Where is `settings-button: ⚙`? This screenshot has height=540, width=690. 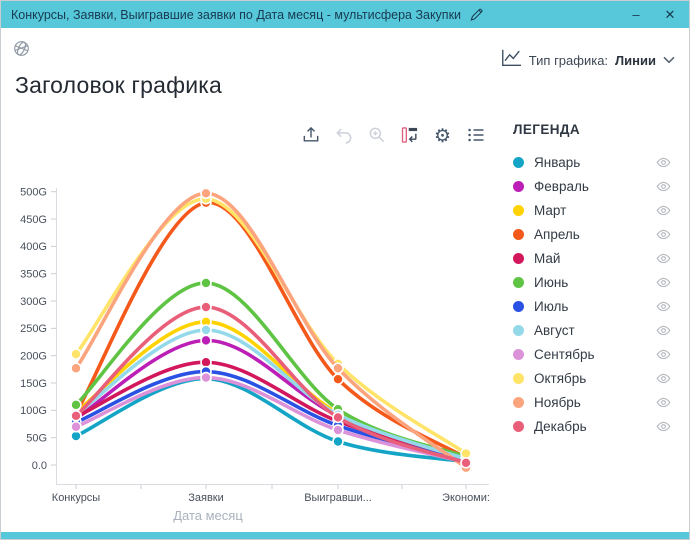
settings-button: ⚙ is located at coordinates (442, 136).